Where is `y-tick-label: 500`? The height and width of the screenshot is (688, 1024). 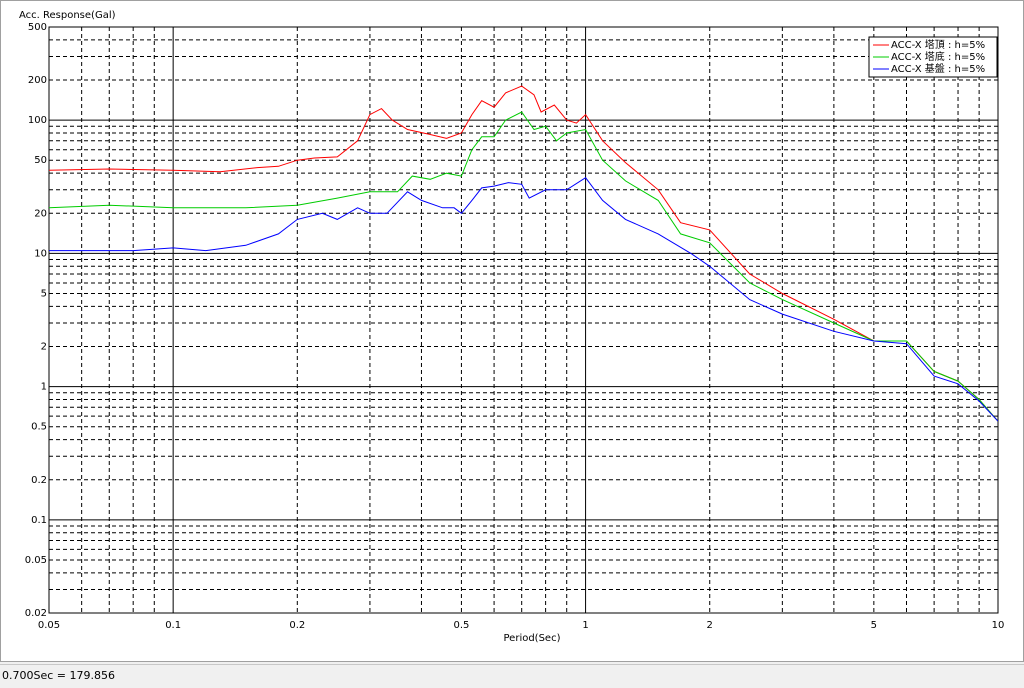
y-tick-label: 500 is located at coordinates (37, 27).